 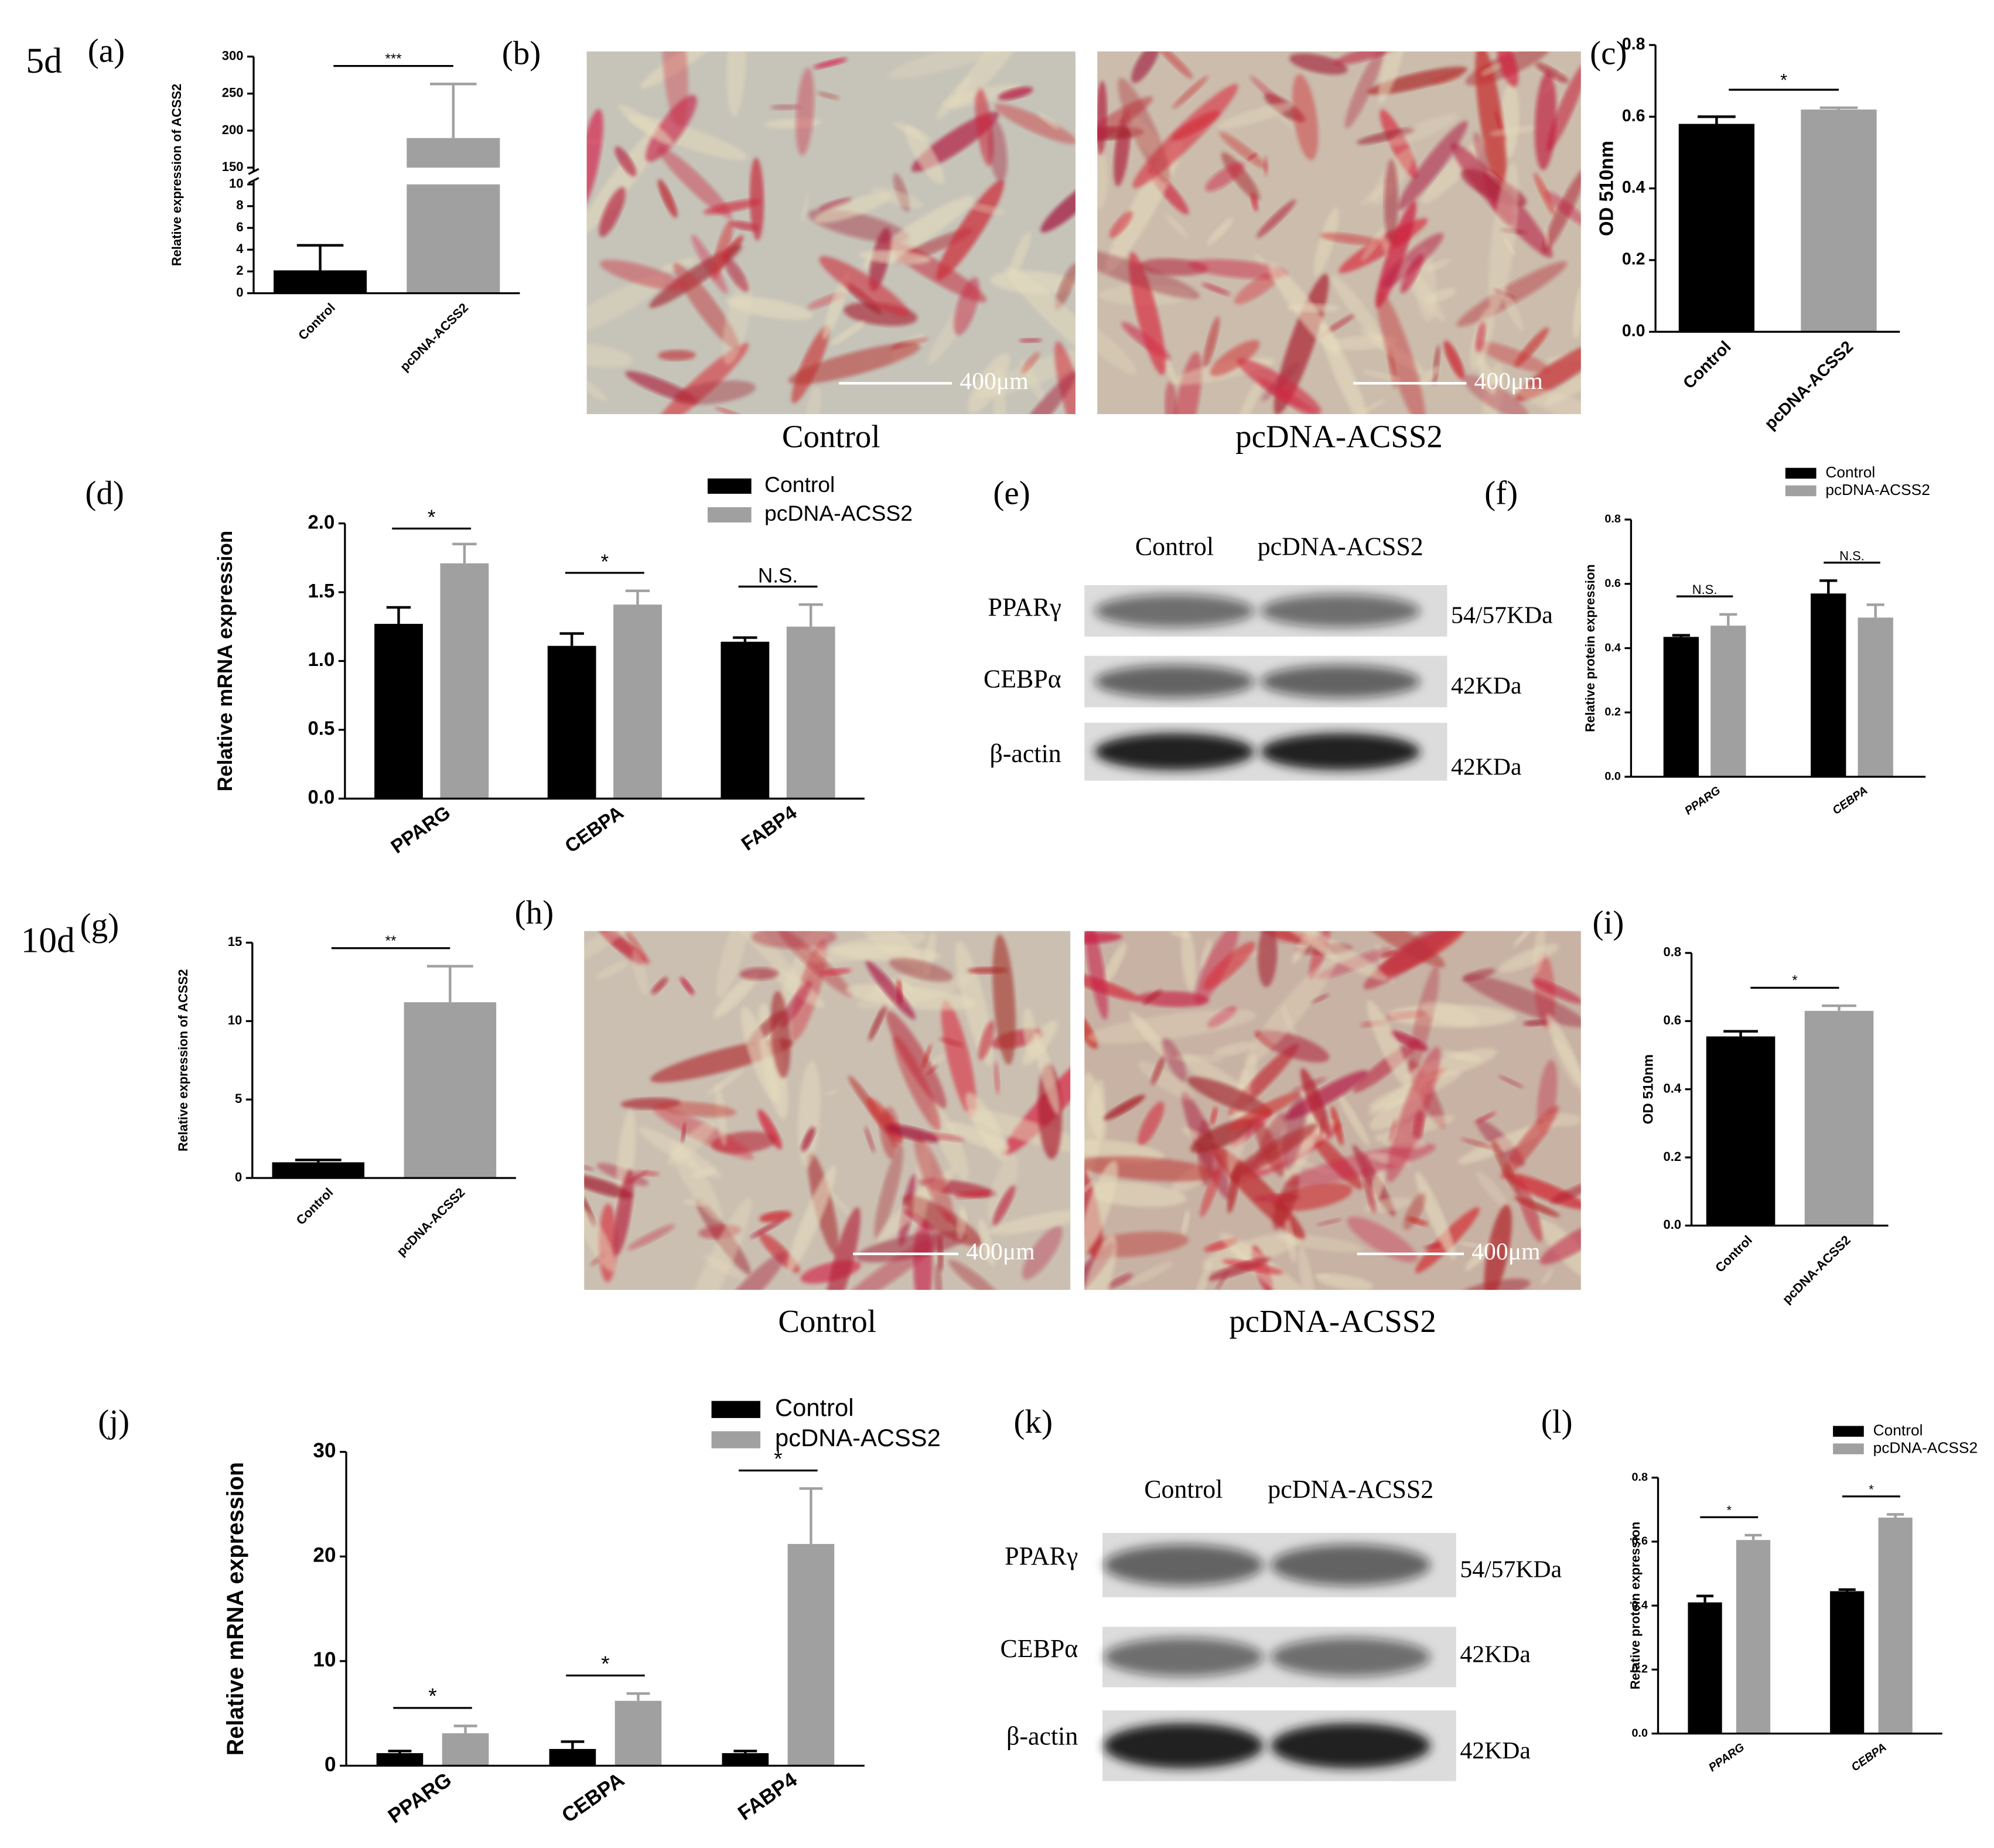 What do you see at coordinates (730, 515) in the screenshot?
I see `legend-swatch` at bounding box center [730, 515].